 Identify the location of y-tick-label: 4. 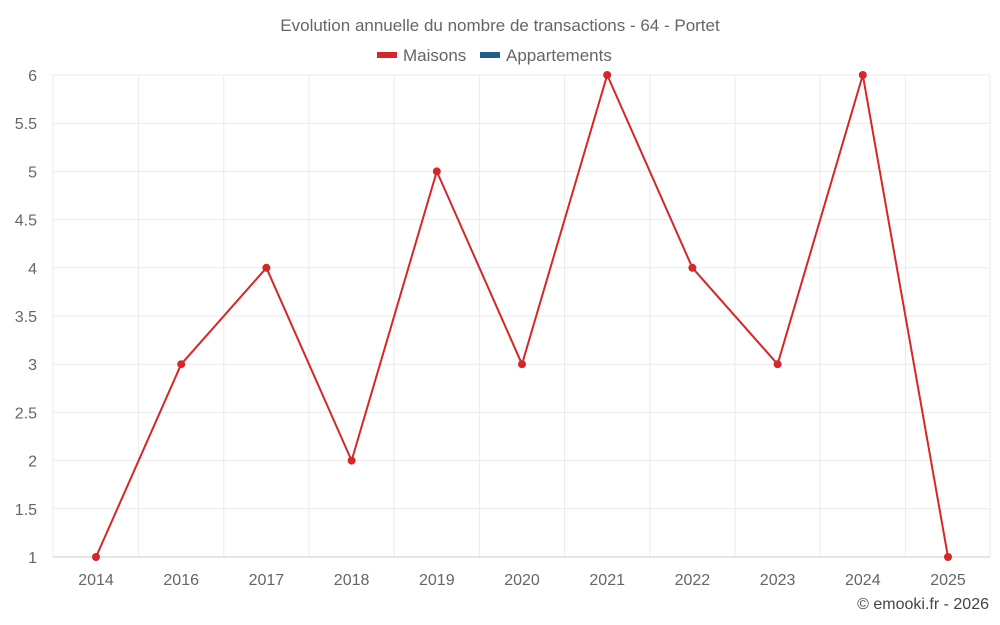
(32, 269).